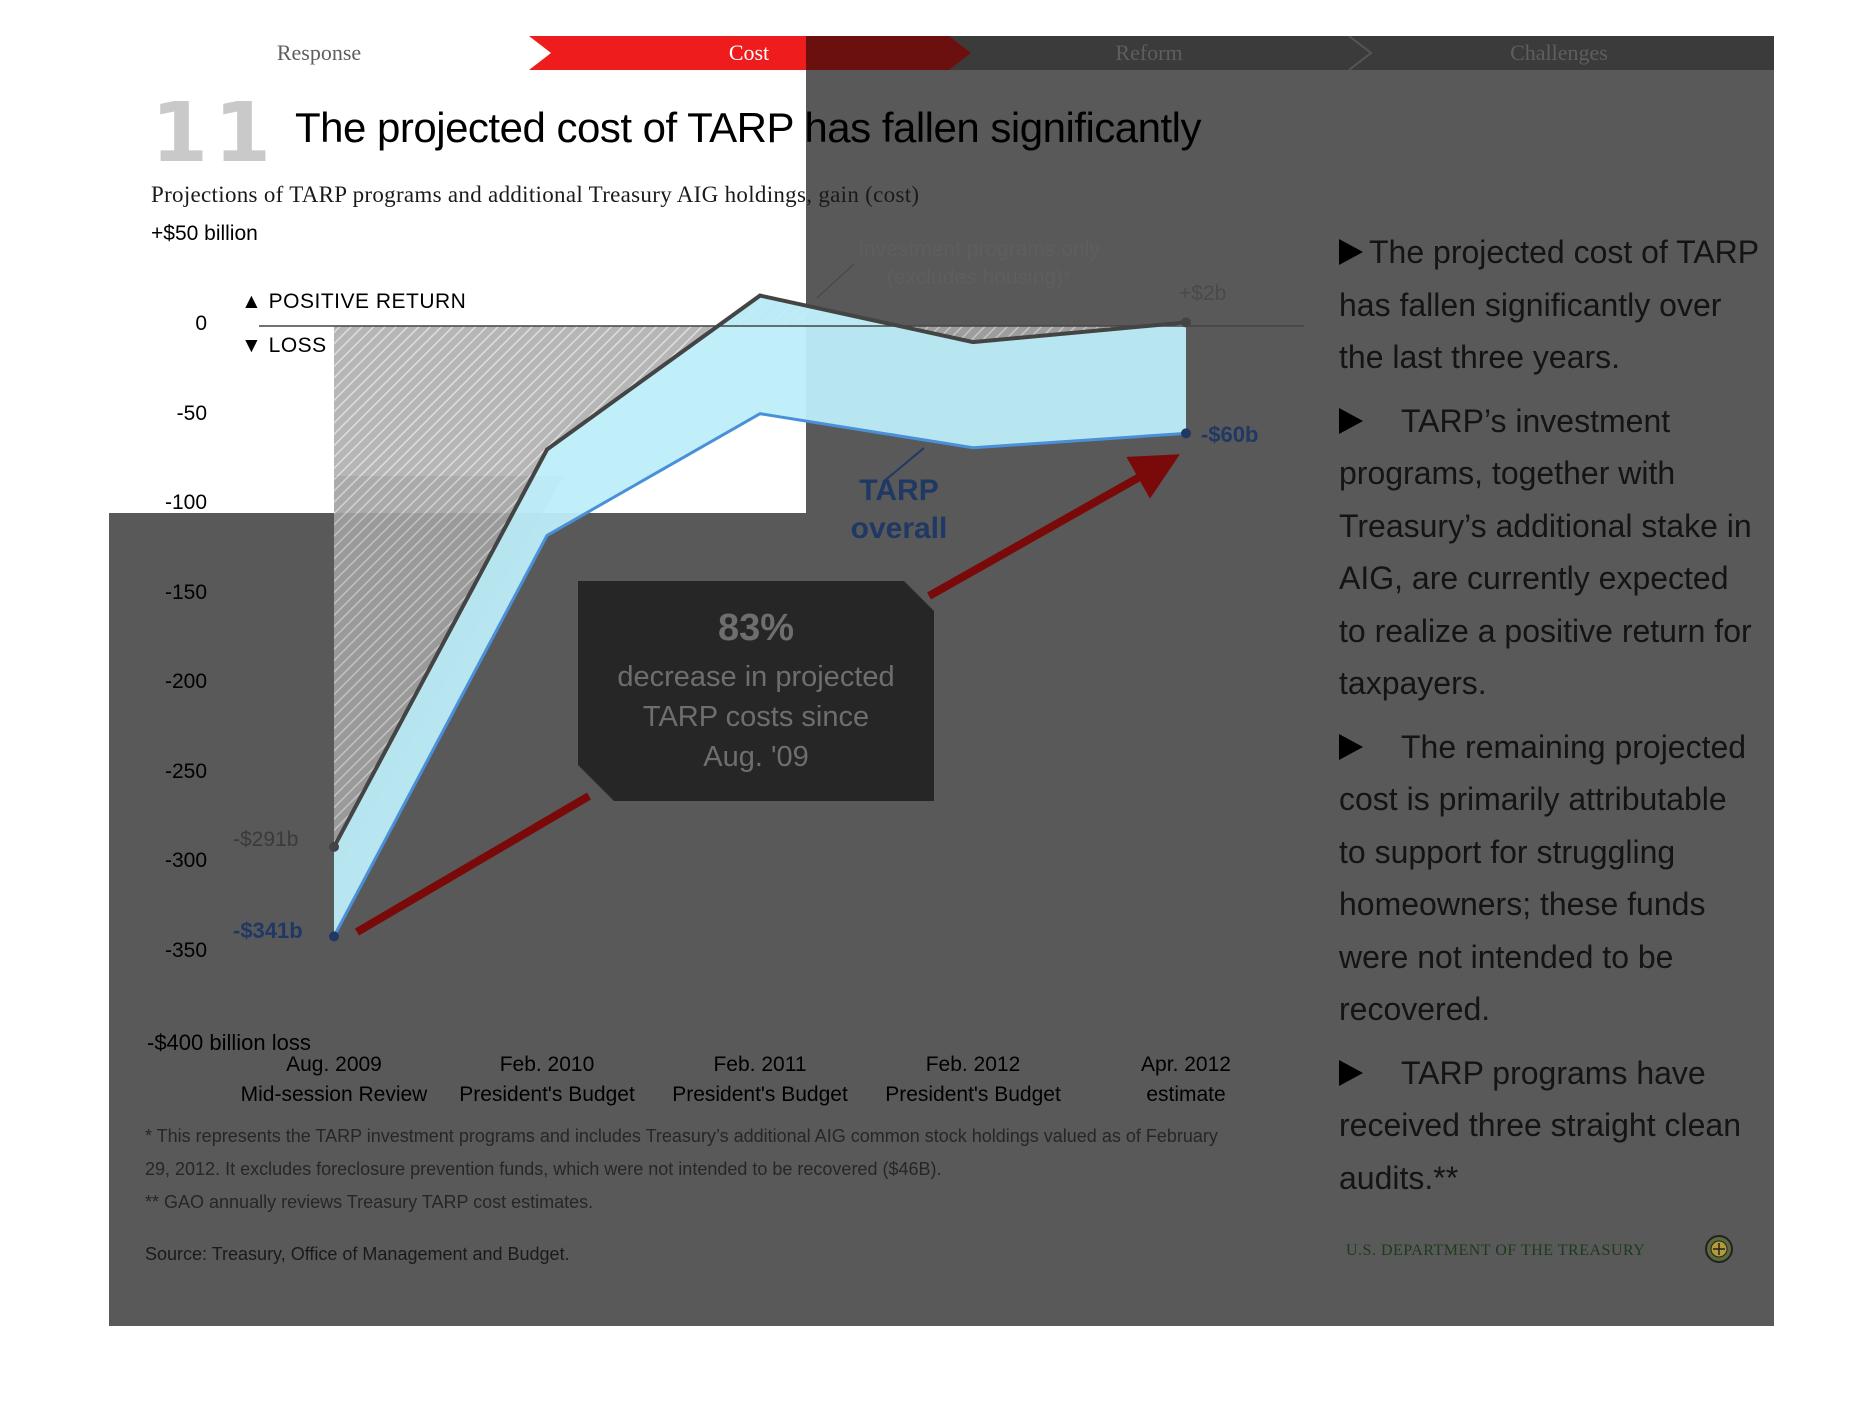  What do you see at coordinates (334, 846) in the screenshot?
I see `point-investment-start` at bounding box center [334, 846].